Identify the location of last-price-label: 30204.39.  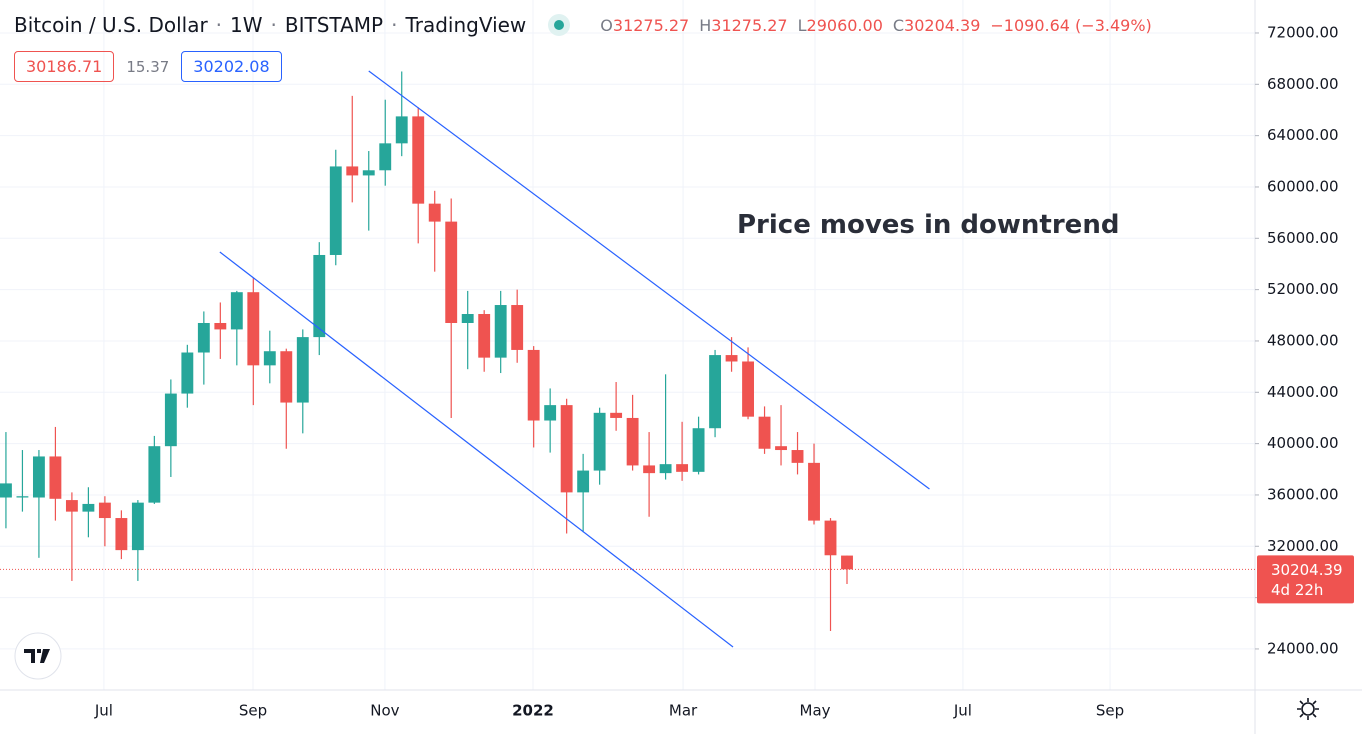
(1307, 570).